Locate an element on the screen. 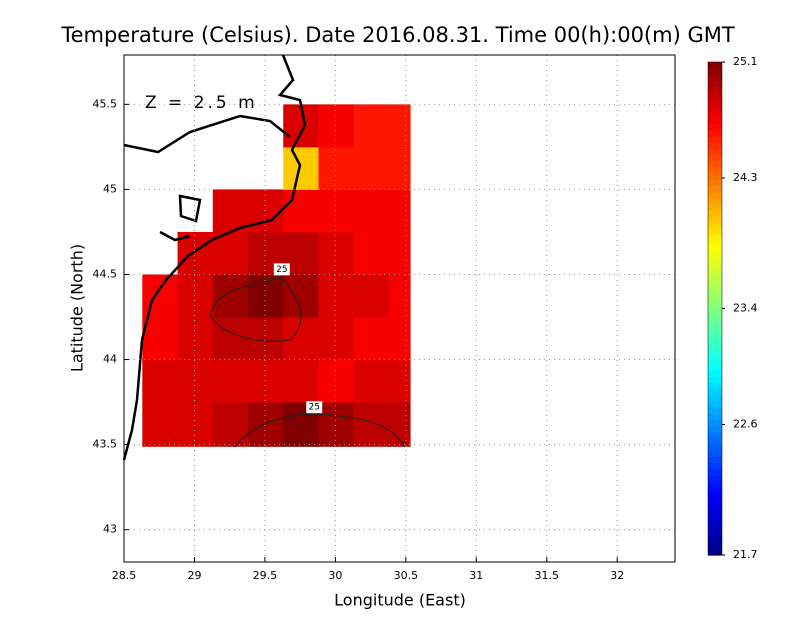  colorbar-tick-label: 21.7 is located at coordinates (745, 554).